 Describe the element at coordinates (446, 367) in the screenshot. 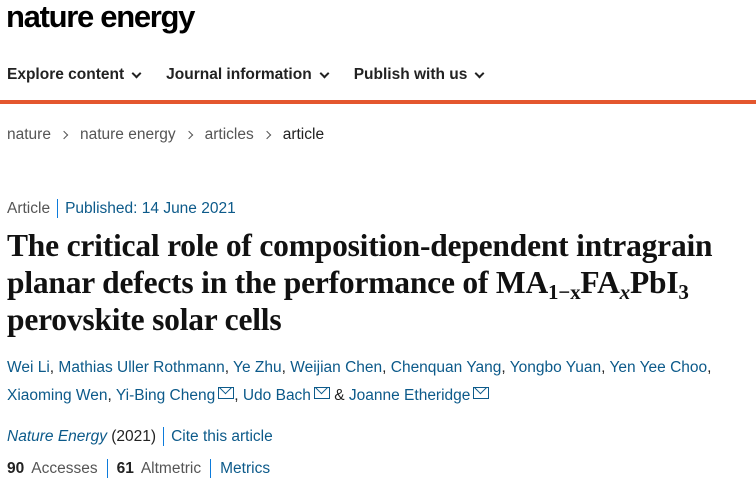

I see `author-link: Chenquan Yang` at that location.